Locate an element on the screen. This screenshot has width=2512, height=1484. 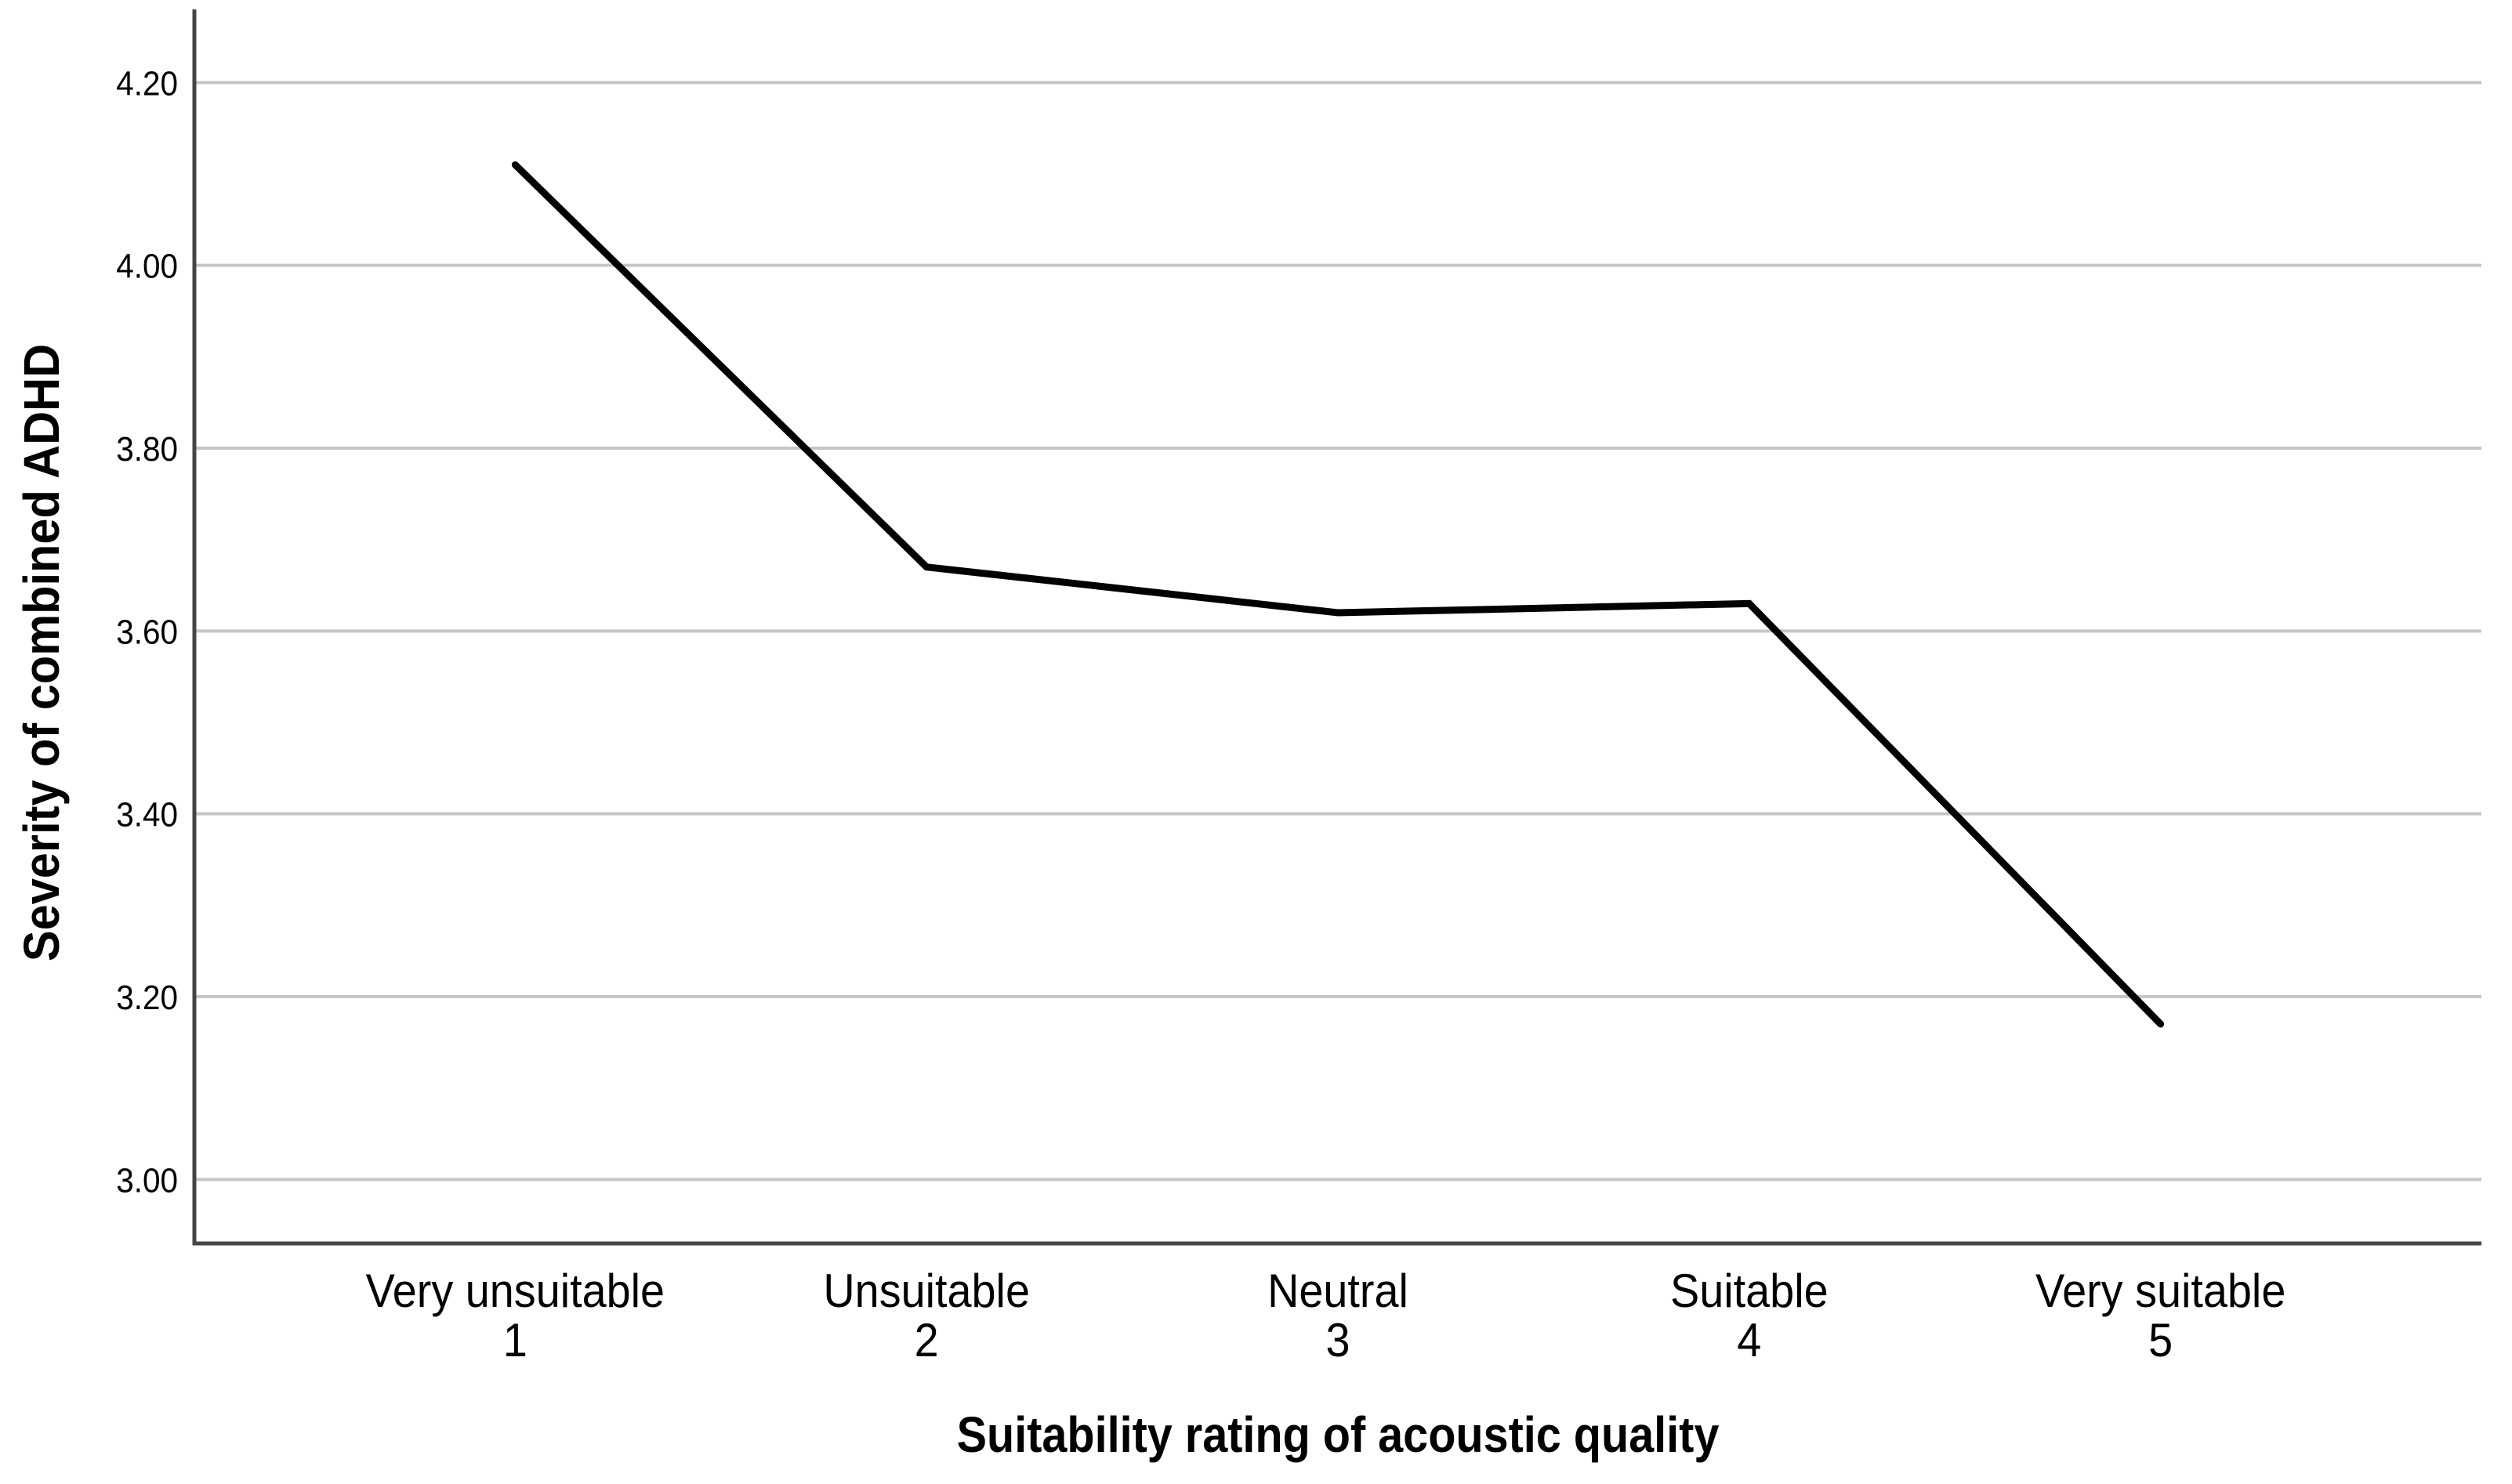
y-tick-label: 3.80 is located at coordinates (147, 448).